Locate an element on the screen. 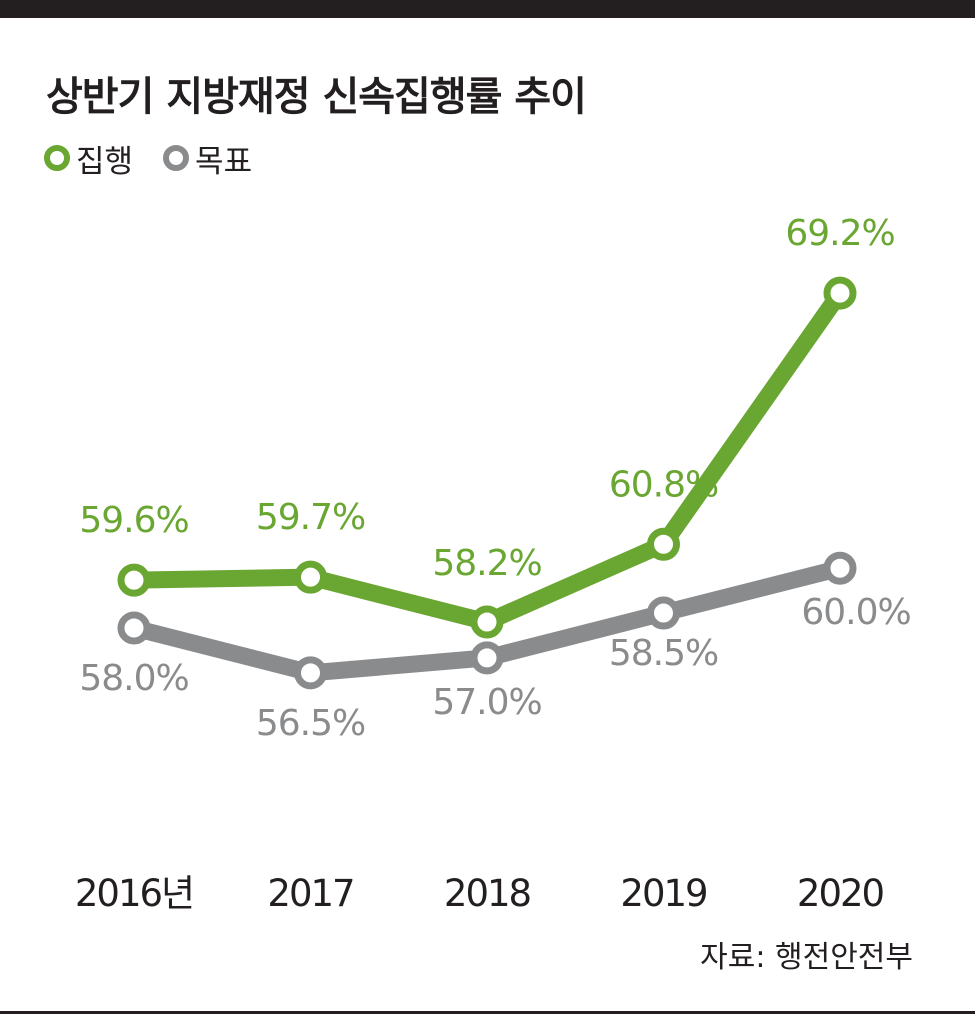 This screenshot has height=1016, width=975. data-label-0-4: 69.2% is located at coordinates (839, 233).